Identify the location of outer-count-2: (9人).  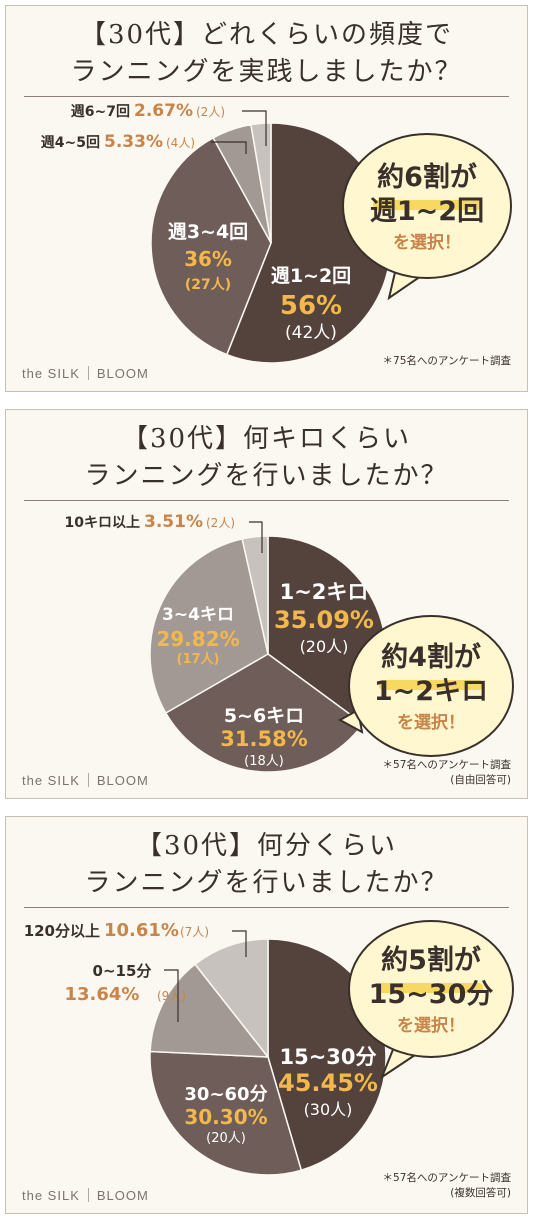
(171, 996).